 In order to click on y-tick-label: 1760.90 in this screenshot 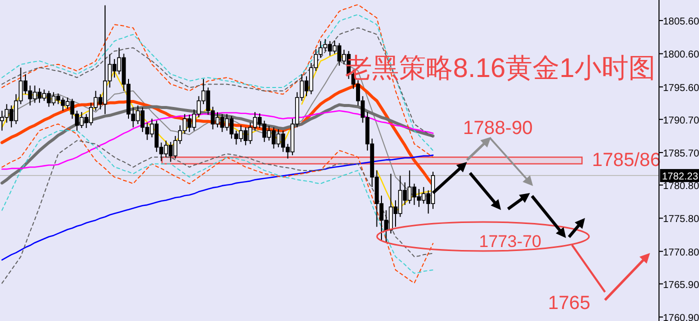, I will do `click(681, 317)`.